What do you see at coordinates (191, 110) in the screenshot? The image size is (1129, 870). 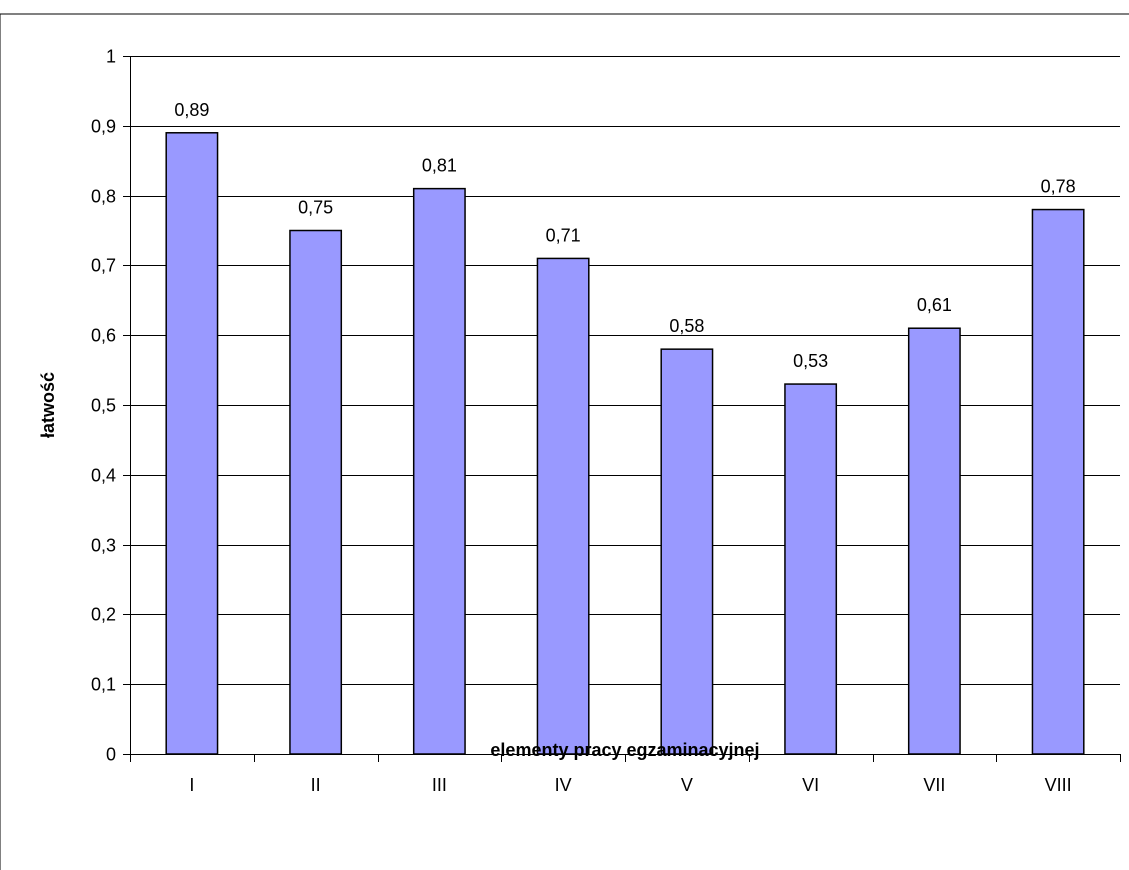 I see `data-label: 0,89` at bounding box center [191, 110].